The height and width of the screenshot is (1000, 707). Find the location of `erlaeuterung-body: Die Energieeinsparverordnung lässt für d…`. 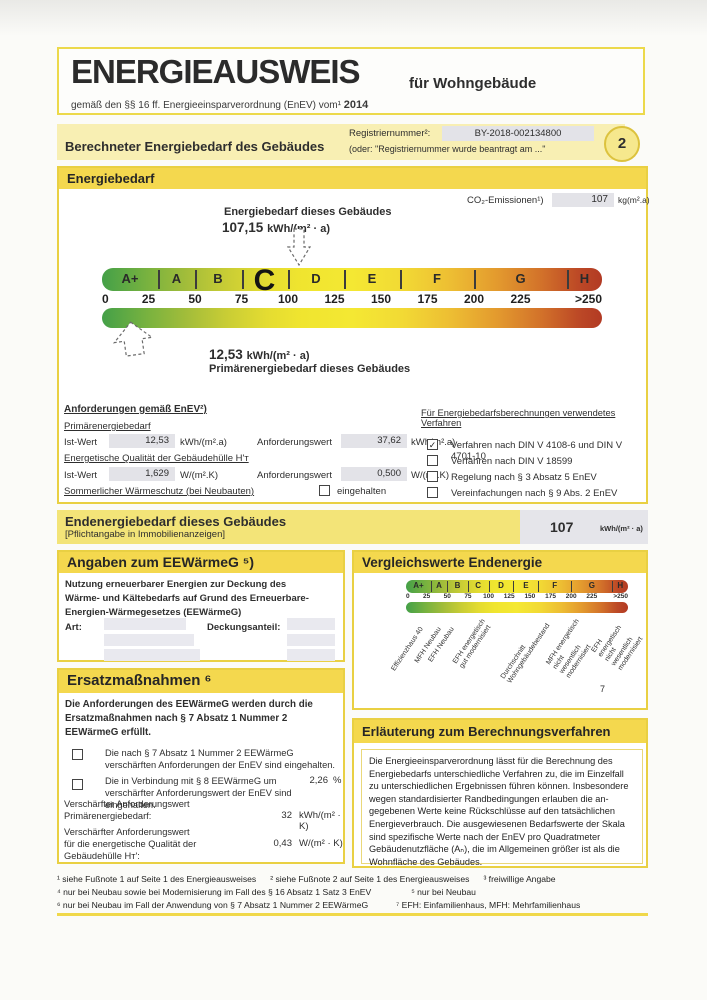

erlaeuterung-body: Die Energieeinsparverordnung lässt für d… is located at coordinates (502, 808).